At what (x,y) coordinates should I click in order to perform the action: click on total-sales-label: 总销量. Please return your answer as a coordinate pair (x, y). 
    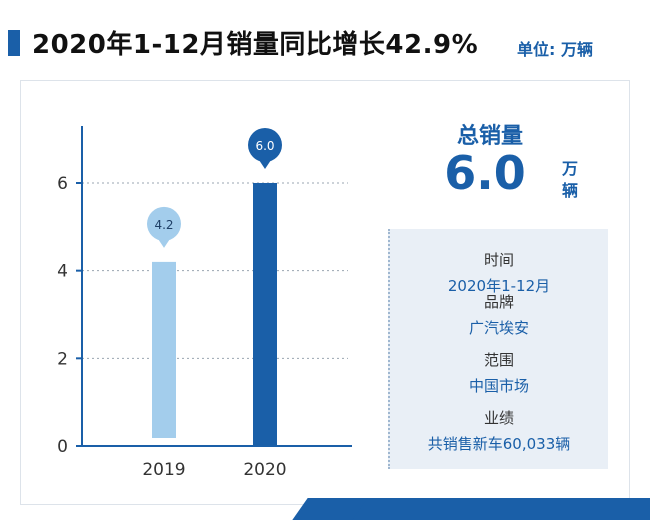
    Looking at the image, I should click on (489, 136).